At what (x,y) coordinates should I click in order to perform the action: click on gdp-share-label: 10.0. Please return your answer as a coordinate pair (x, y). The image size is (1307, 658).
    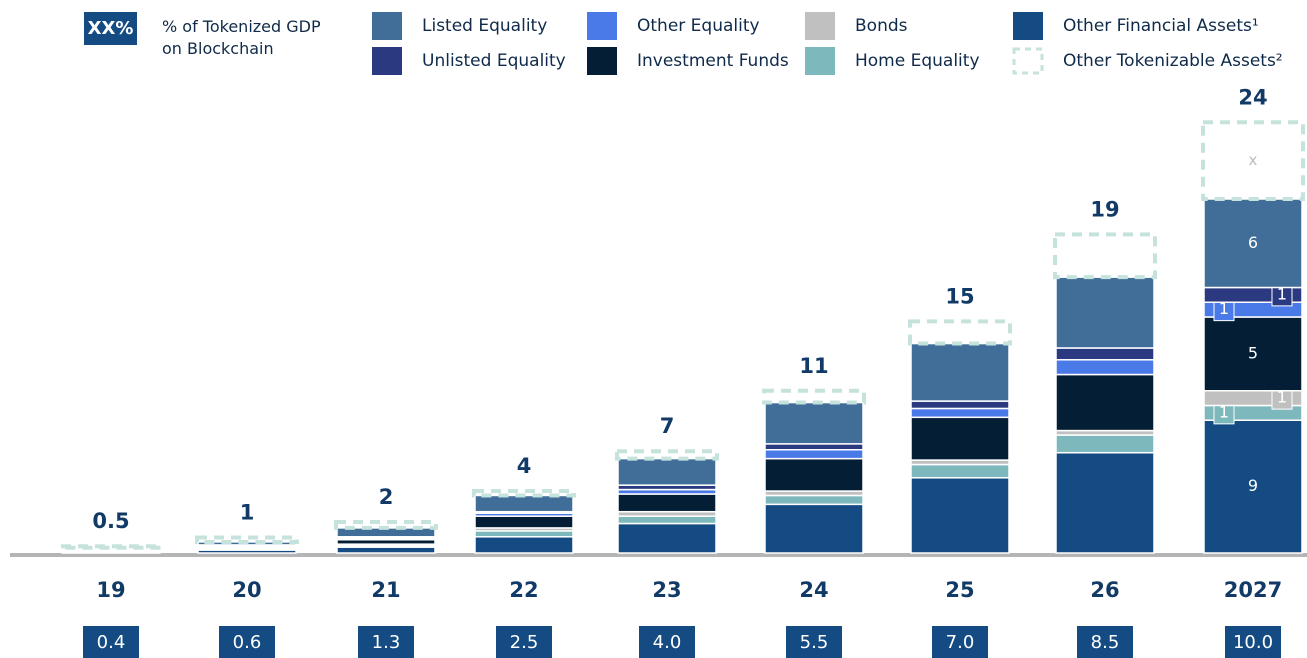
    Looking at the image, I should click on (1253, 642).